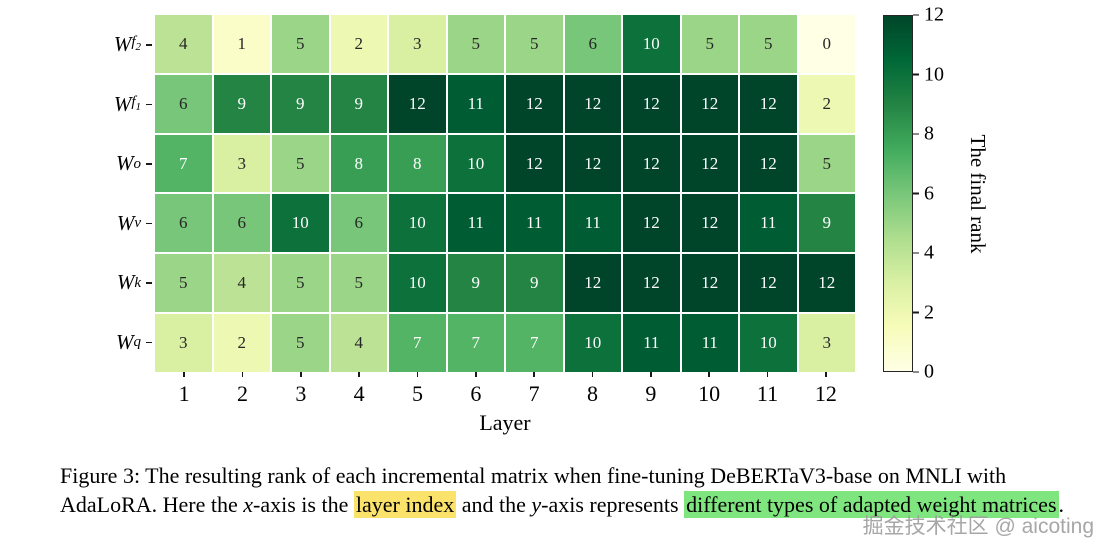  What do you see at coordinates (534, 389) in the screenshot?
I see `x-tick-label: 7` at bounding box center [534, 389].